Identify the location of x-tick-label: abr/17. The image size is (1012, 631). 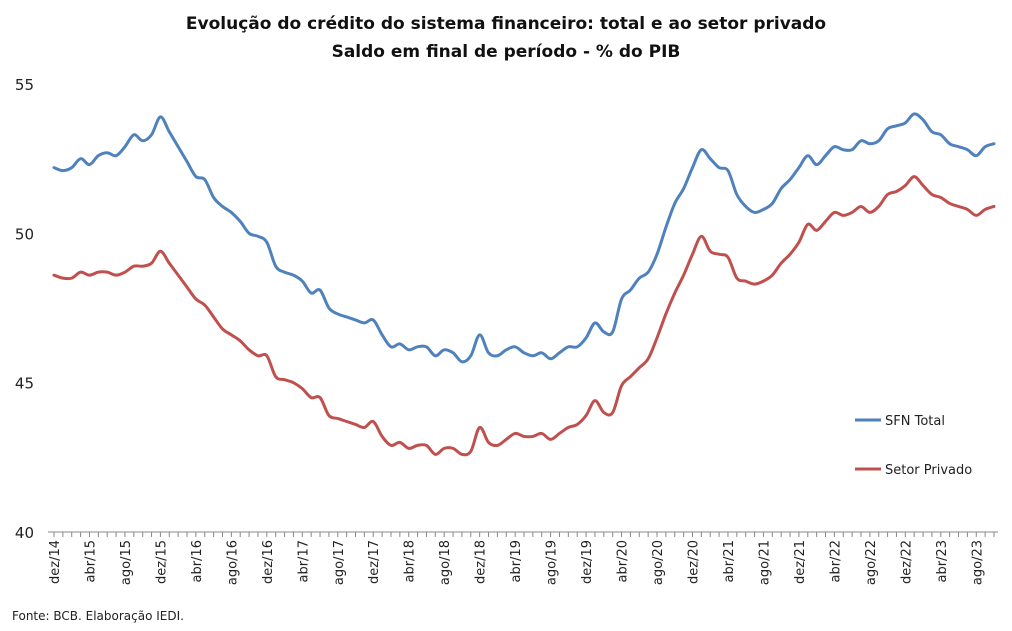
(303, 561).